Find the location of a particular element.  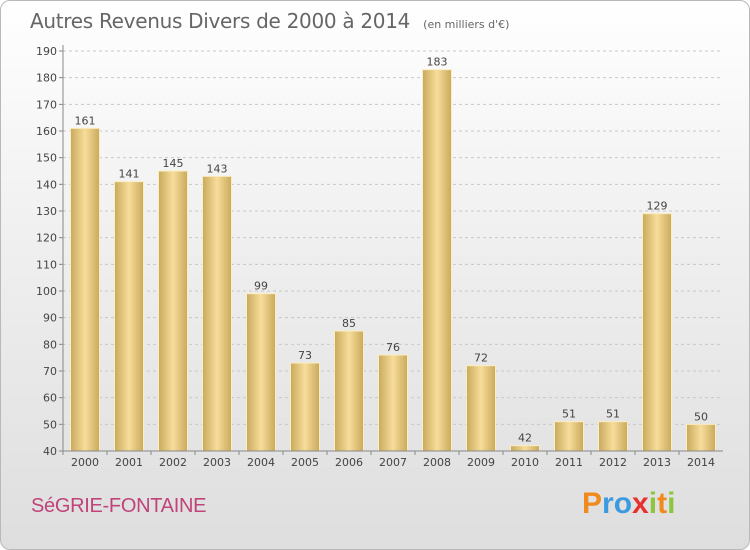

y-tick-label: 90 is located at coordinates (50, 318).